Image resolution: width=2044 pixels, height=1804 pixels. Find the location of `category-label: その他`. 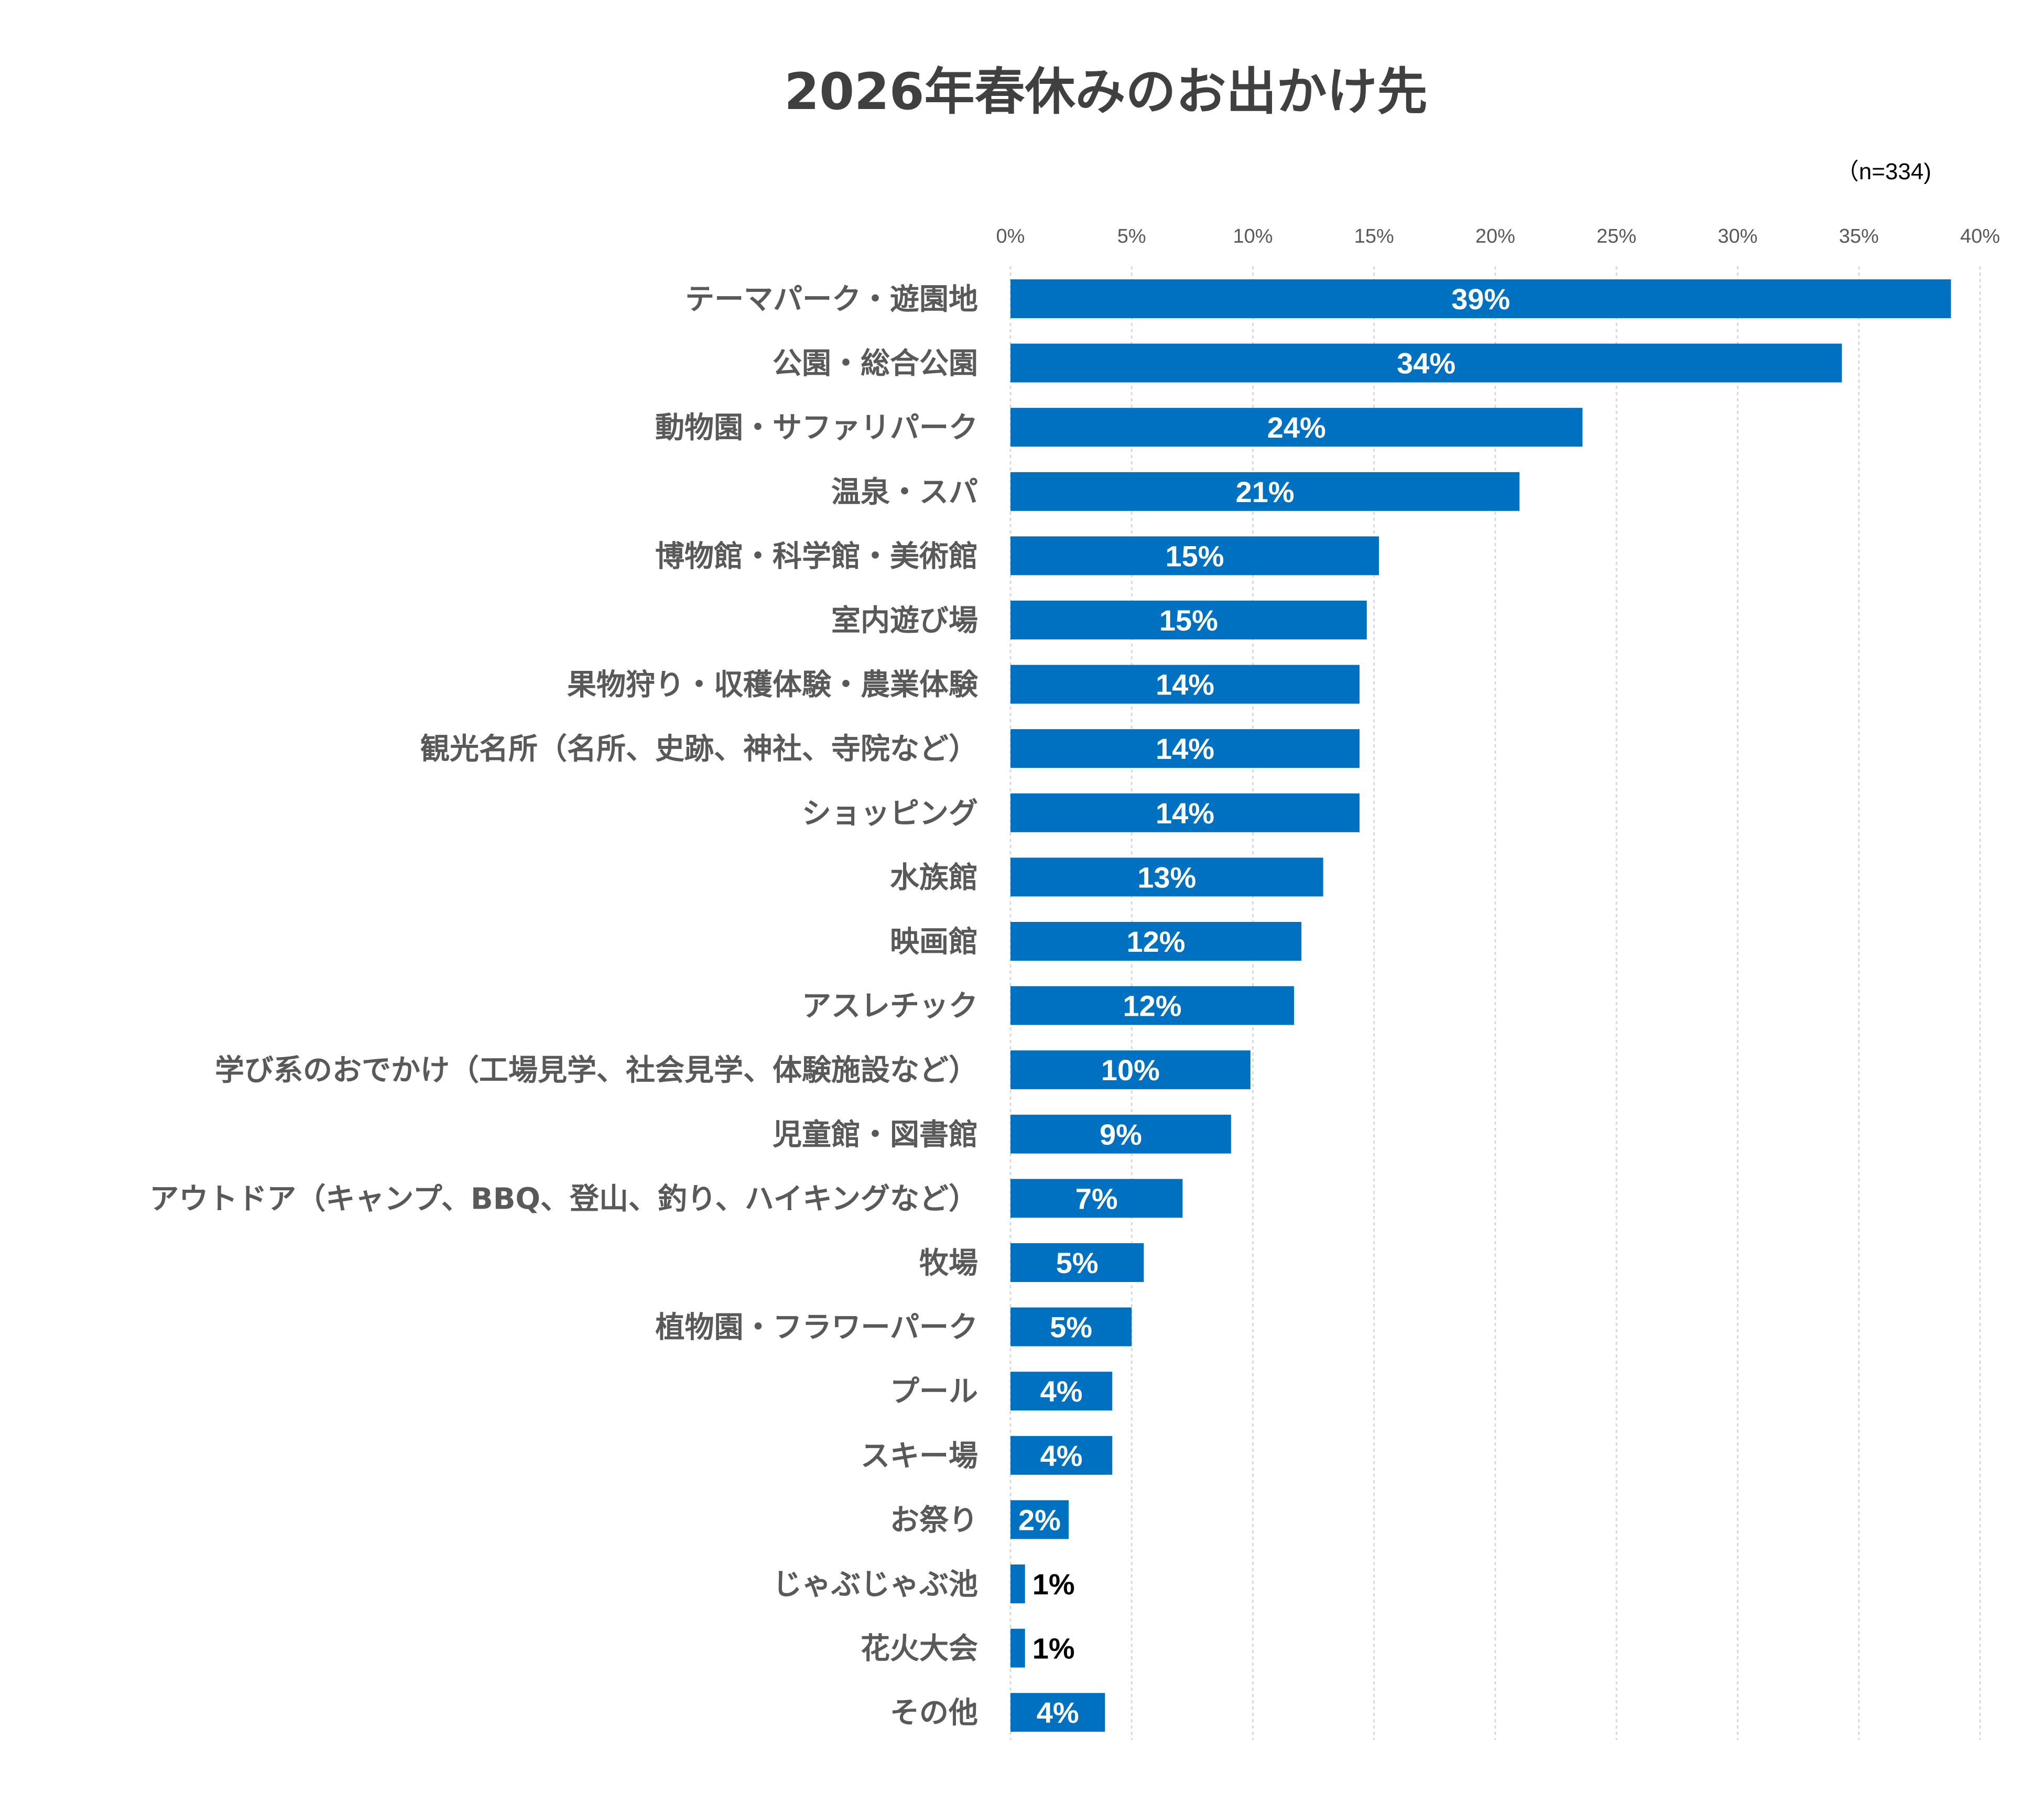

category-label: その他 is located at coordinates (934, 1713).